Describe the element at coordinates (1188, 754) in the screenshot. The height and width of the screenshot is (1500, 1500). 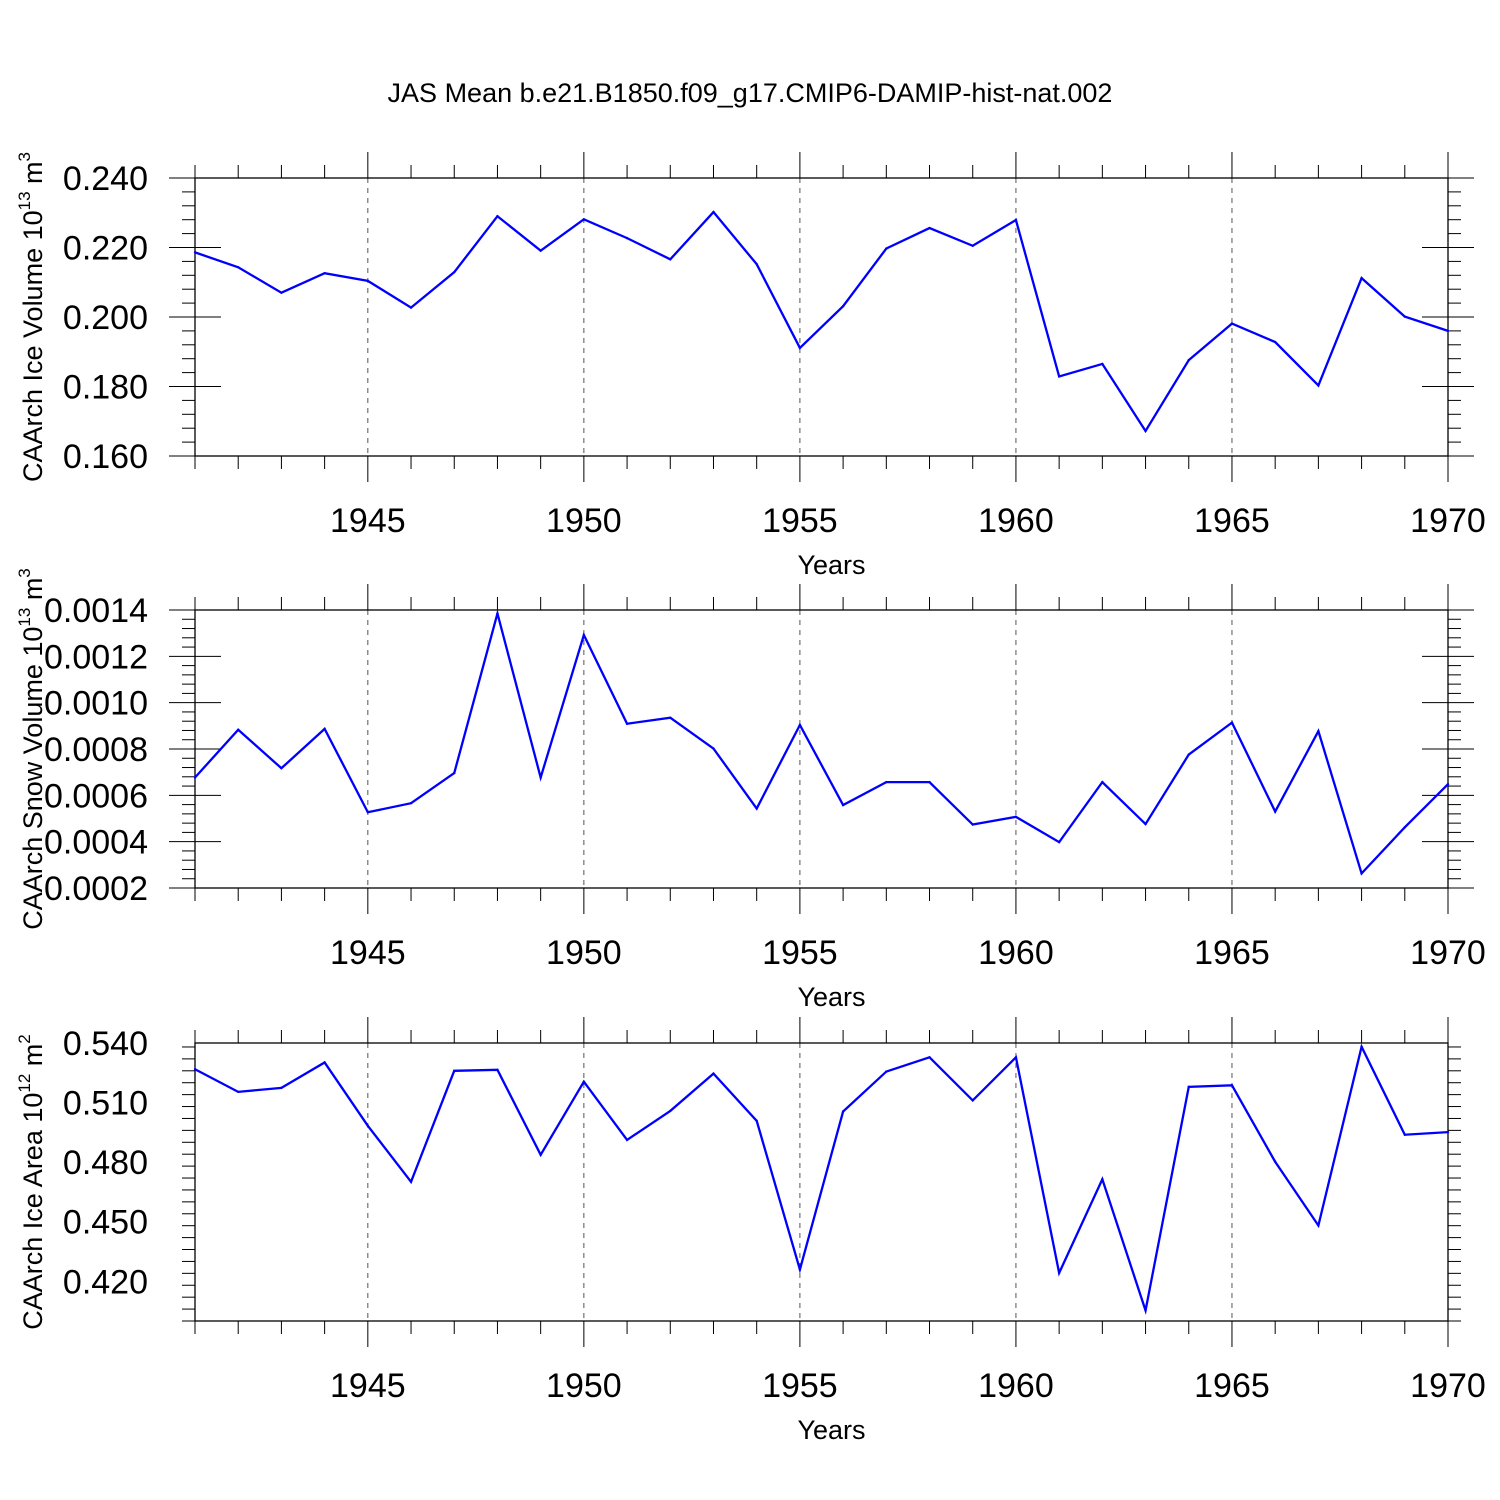
I see `snow-volume-point-1964` at that location.